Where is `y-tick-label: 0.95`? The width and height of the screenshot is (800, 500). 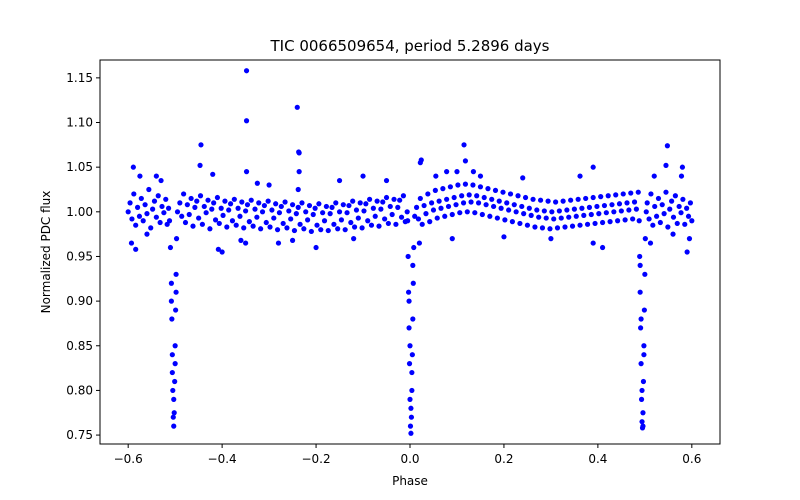 y-tick-label: 0.95 is located at coordinates (79, 256).